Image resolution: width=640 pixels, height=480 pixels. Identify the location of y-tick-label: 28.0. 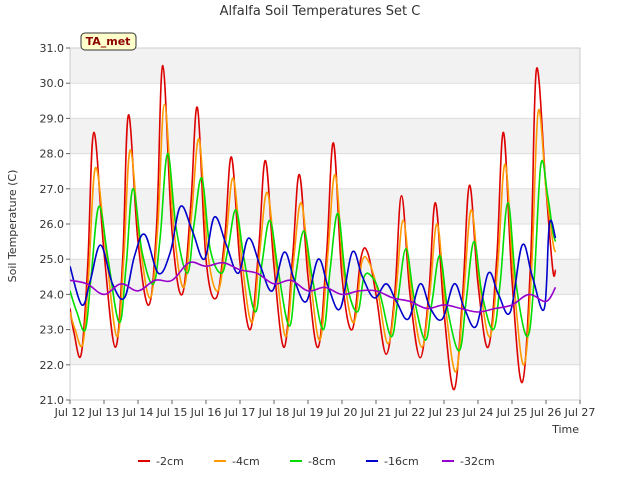
(52, 154).